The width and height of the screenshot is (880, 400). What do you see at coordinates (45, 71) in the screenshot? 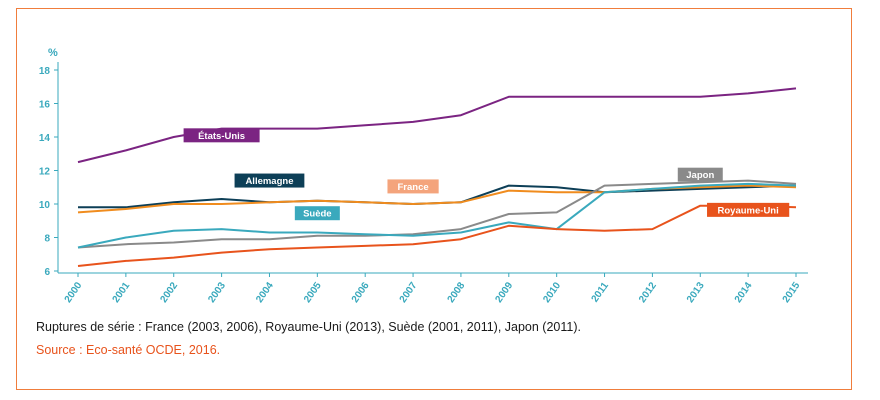
I see `y-tick-label: 18` at bounding box center [45, 71].